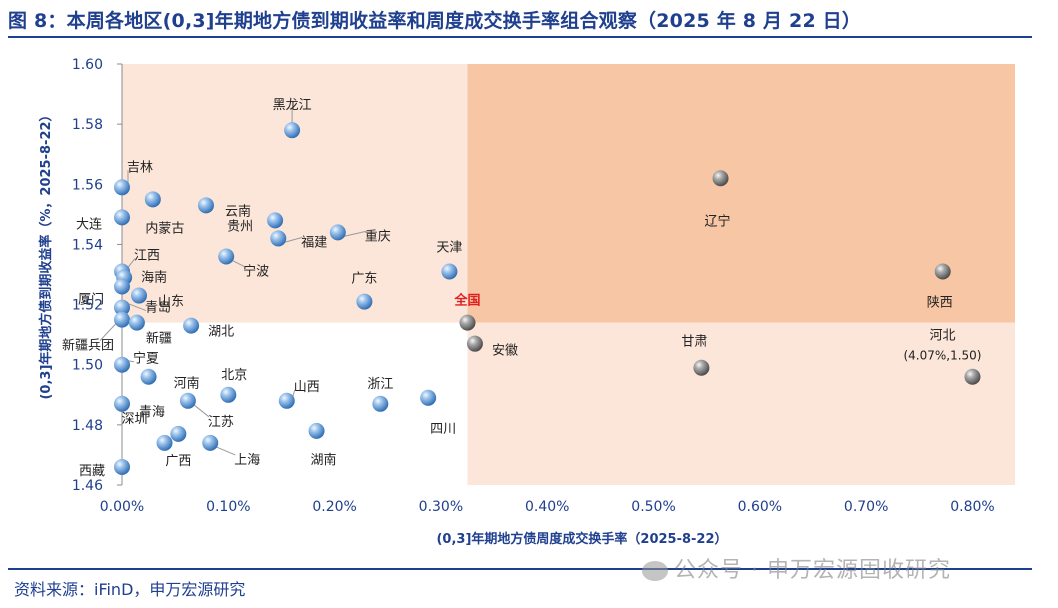  I want to click on point-label: 新疆, so click(159, 339).